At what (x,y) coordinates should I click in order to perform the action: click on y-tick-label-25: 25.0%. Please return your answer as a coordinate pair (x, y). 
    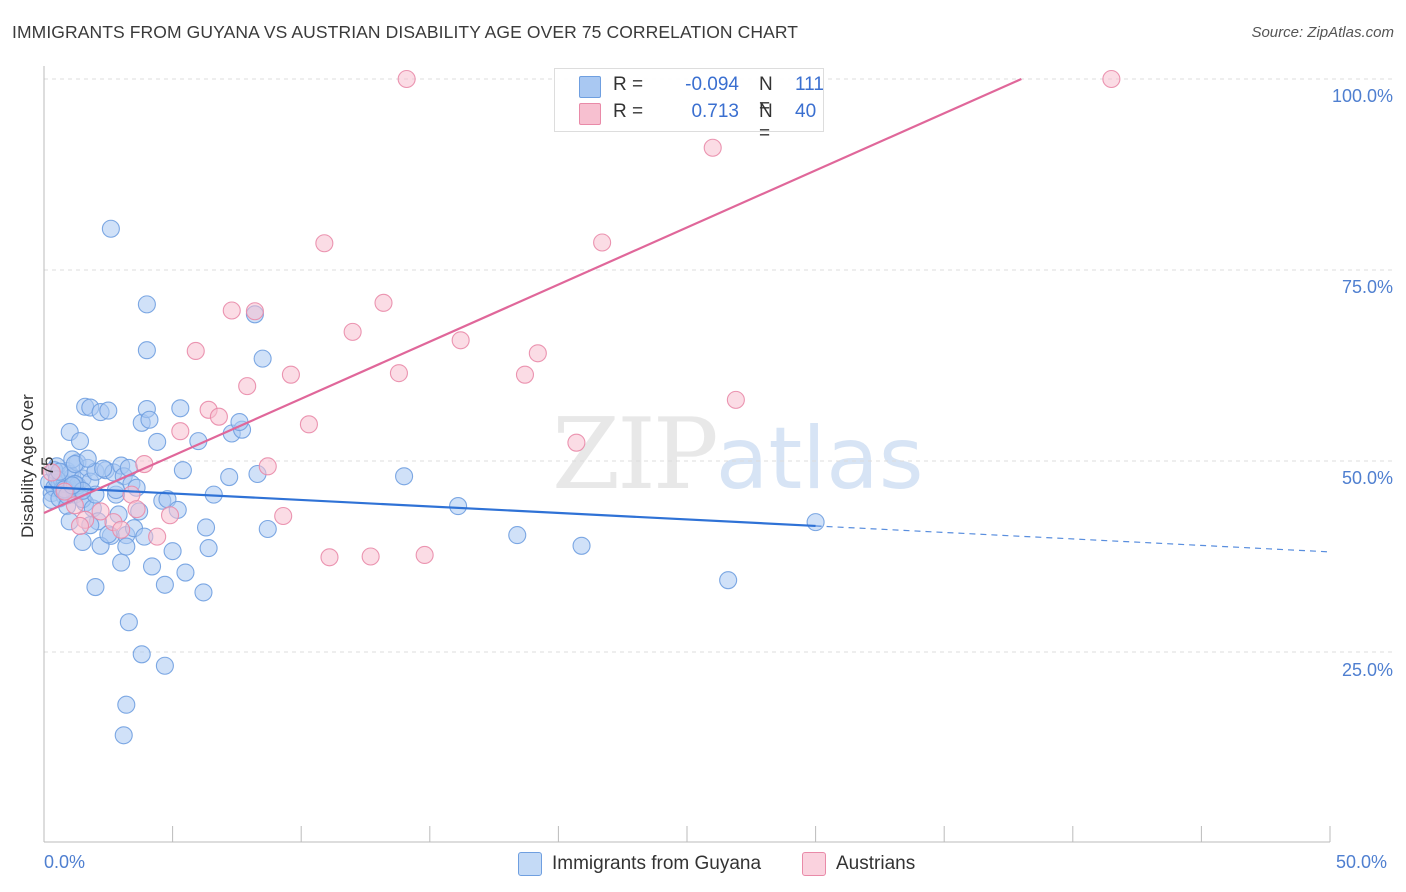
    Looking at the image, I should click on (1367, 670).